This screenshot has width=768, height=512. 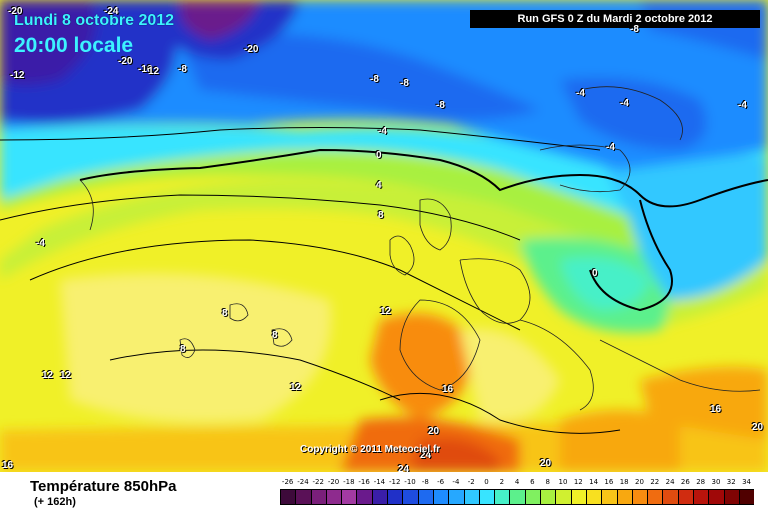 What do you see at coordinates (517, 482) in the screenshot?
I see `scale-label: 4` at bounding box center [517, 482].